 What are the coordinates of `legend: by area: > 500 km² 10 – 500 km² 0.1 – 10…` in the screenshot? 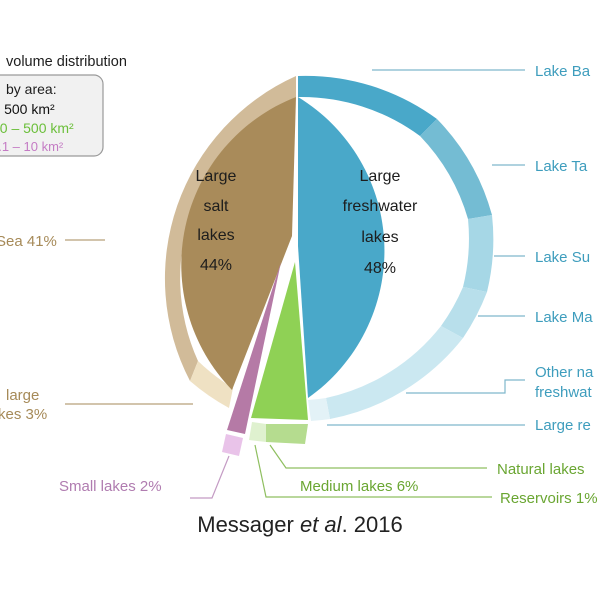 It's located at (52, 115).